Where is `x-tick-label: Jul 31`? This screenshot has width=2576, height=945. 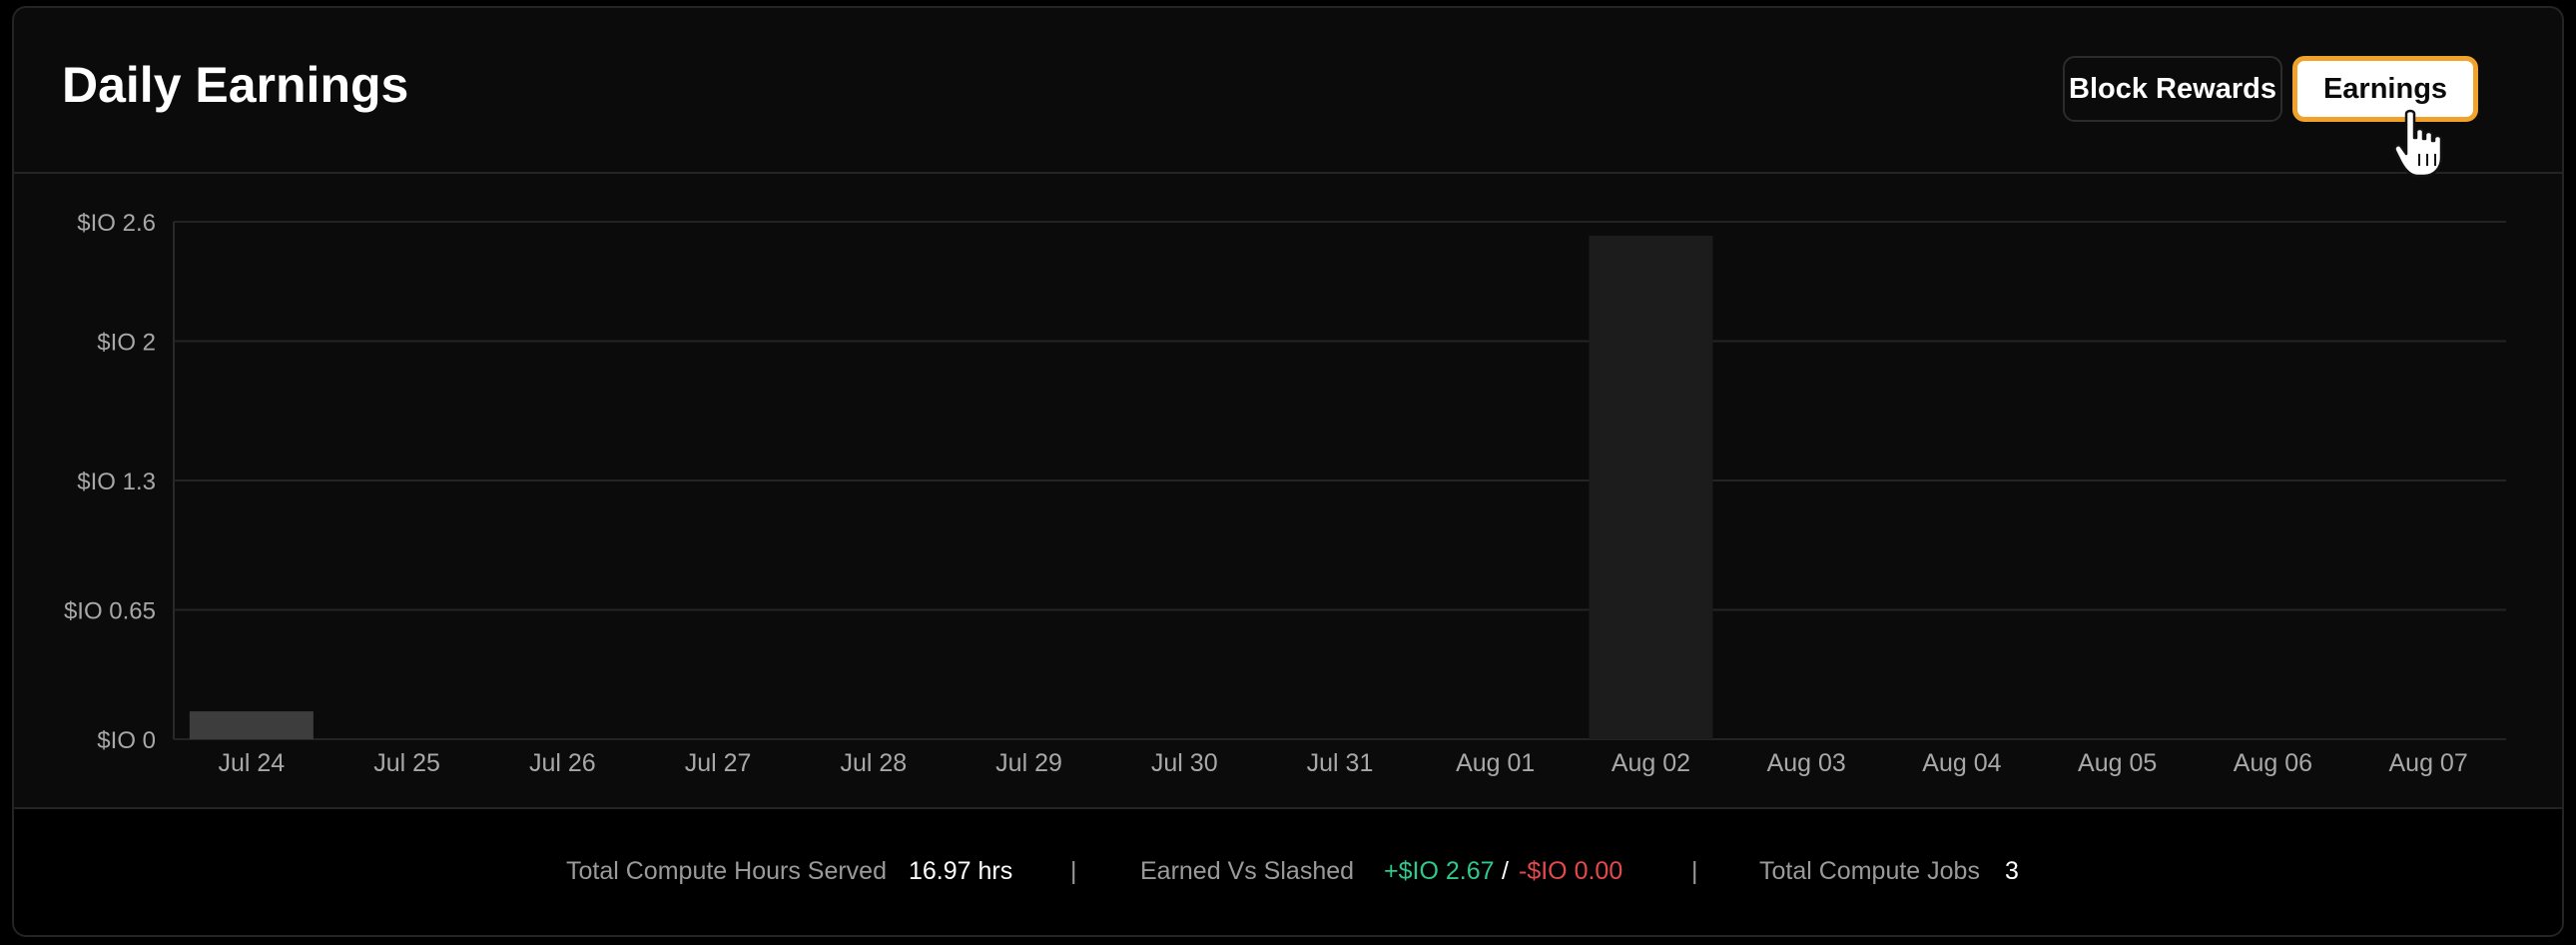 x-tick-label: Jul 31 is located at coordinates (1341, 763).